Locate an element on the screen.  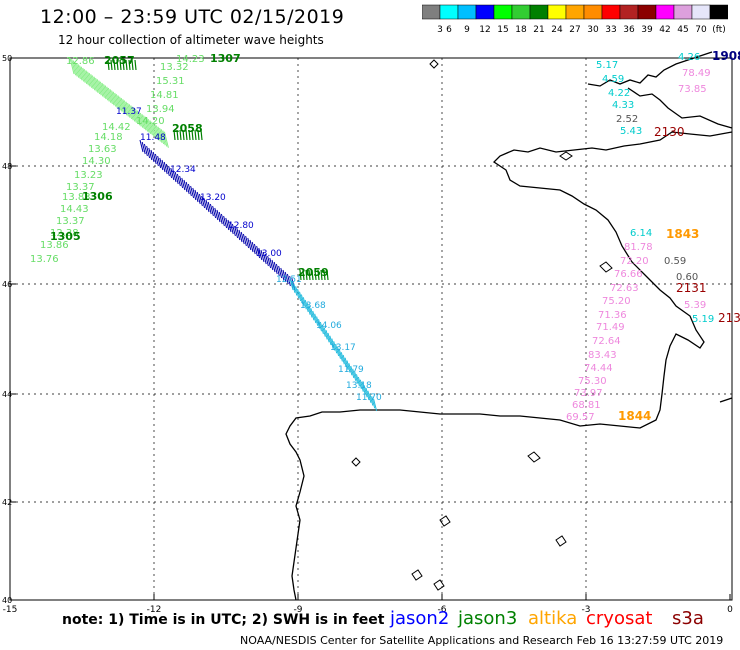
color-scale: 3 6 9 12 15 18 21 24 27 30 33 36 39 42 45 70 (ft) is located at coordinates (575, 19).